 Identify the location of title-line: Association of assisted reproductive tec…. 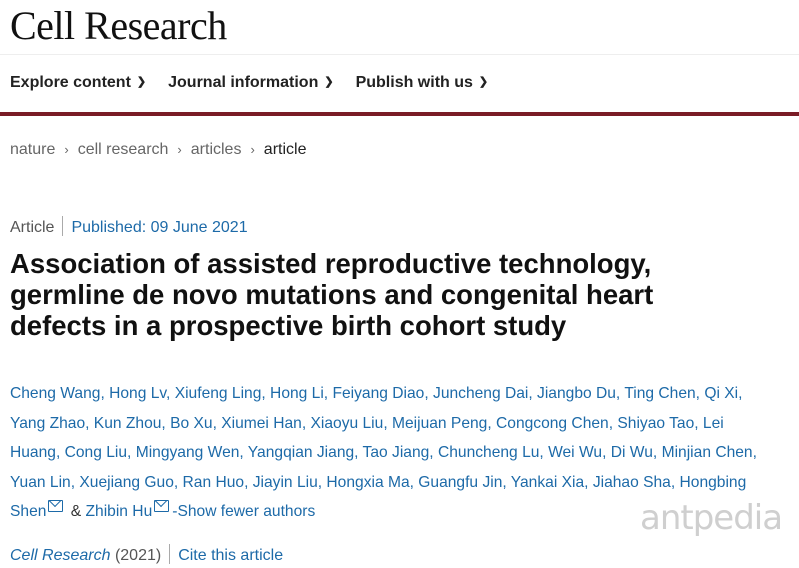
(331, 263).